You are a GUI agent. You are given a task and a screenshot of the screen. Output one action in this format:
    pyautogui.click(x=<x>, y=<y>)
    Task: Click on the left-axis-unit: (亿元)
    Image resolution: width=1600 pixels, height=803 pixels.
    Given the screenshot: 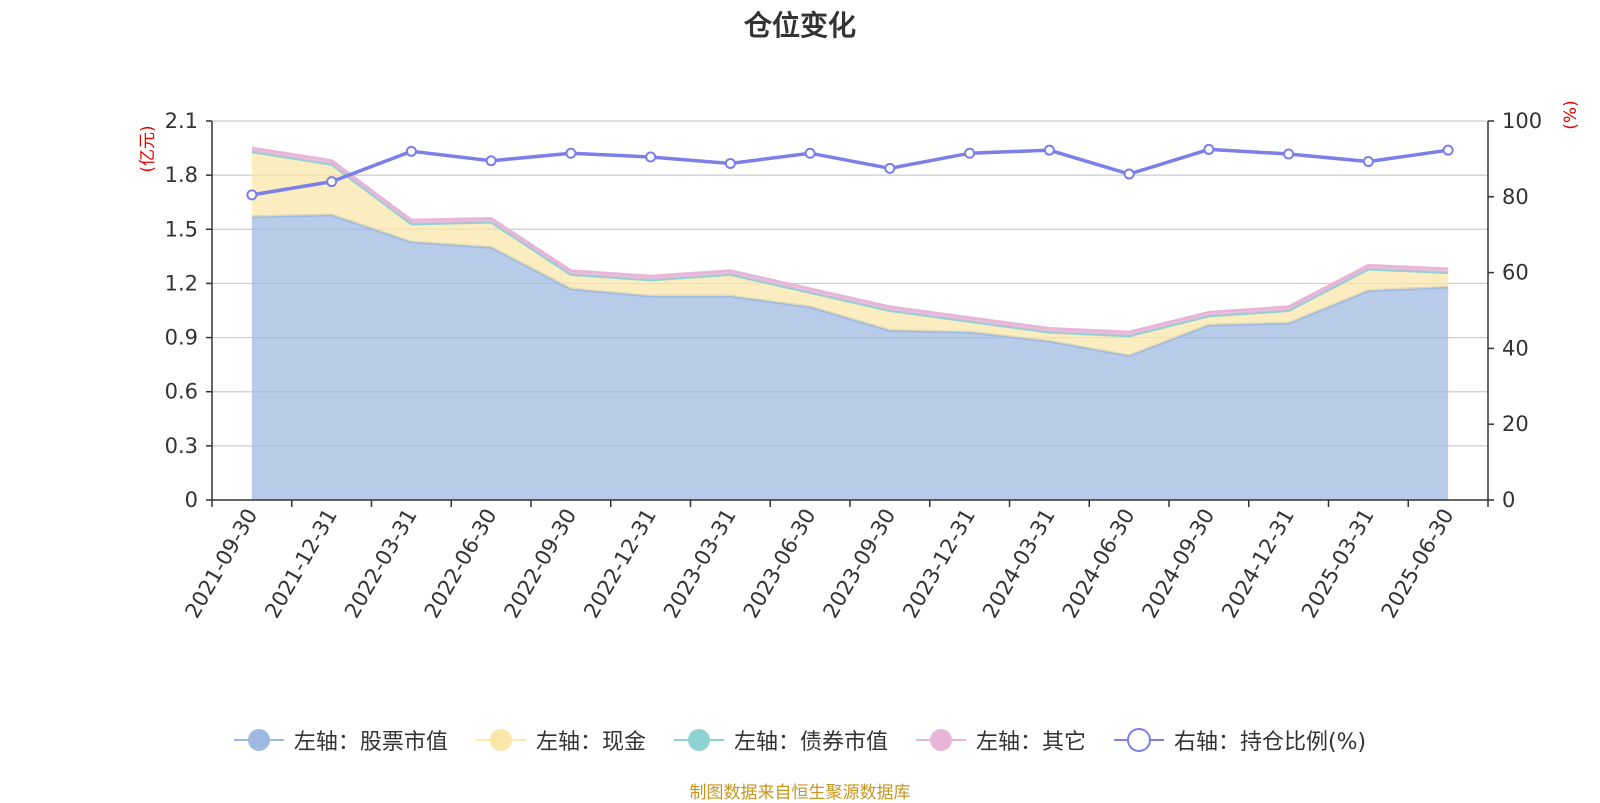 What is the action you would take?
    pyautogui.click(x=148, y=148)
    